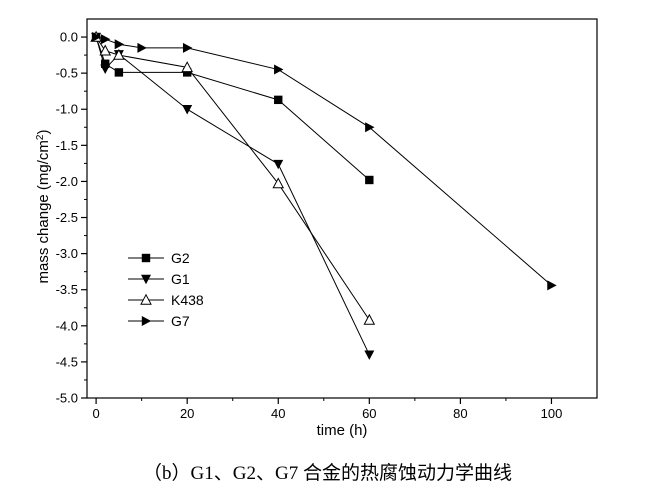 Image resolution: width=655 pixels, height=498 pixels. Describe the element at coordinates (67, 253) in the screenshot. I see `y-tick-label: -3.0` at that location.